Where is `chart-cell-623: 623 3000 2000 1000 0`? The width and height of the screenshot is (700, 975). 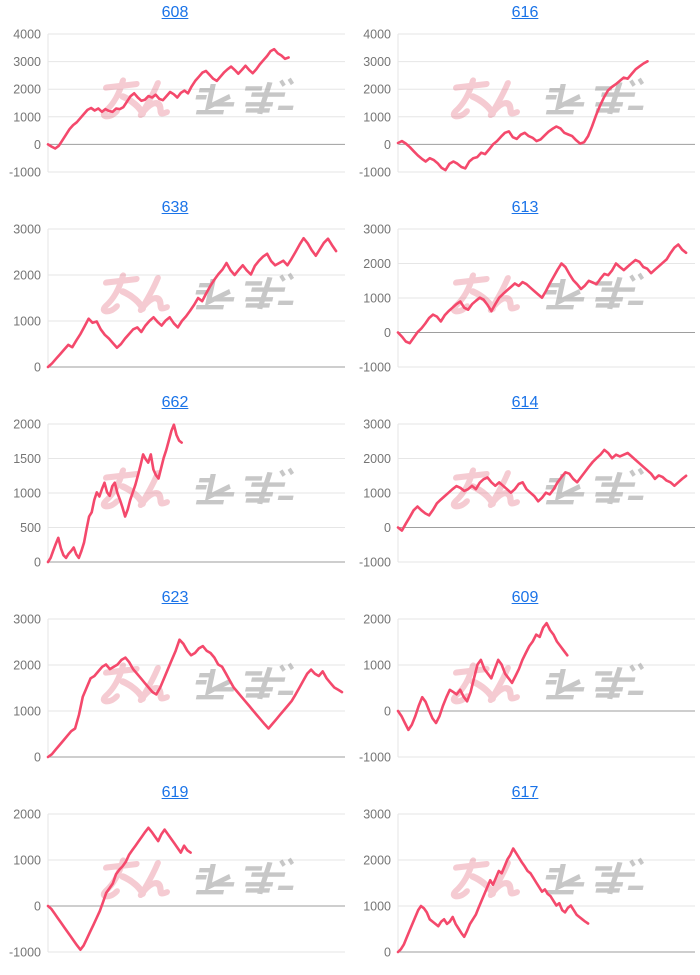
chart-cell-623: 623 3000 2000 1000 0 is located at coordinates (175, 682).